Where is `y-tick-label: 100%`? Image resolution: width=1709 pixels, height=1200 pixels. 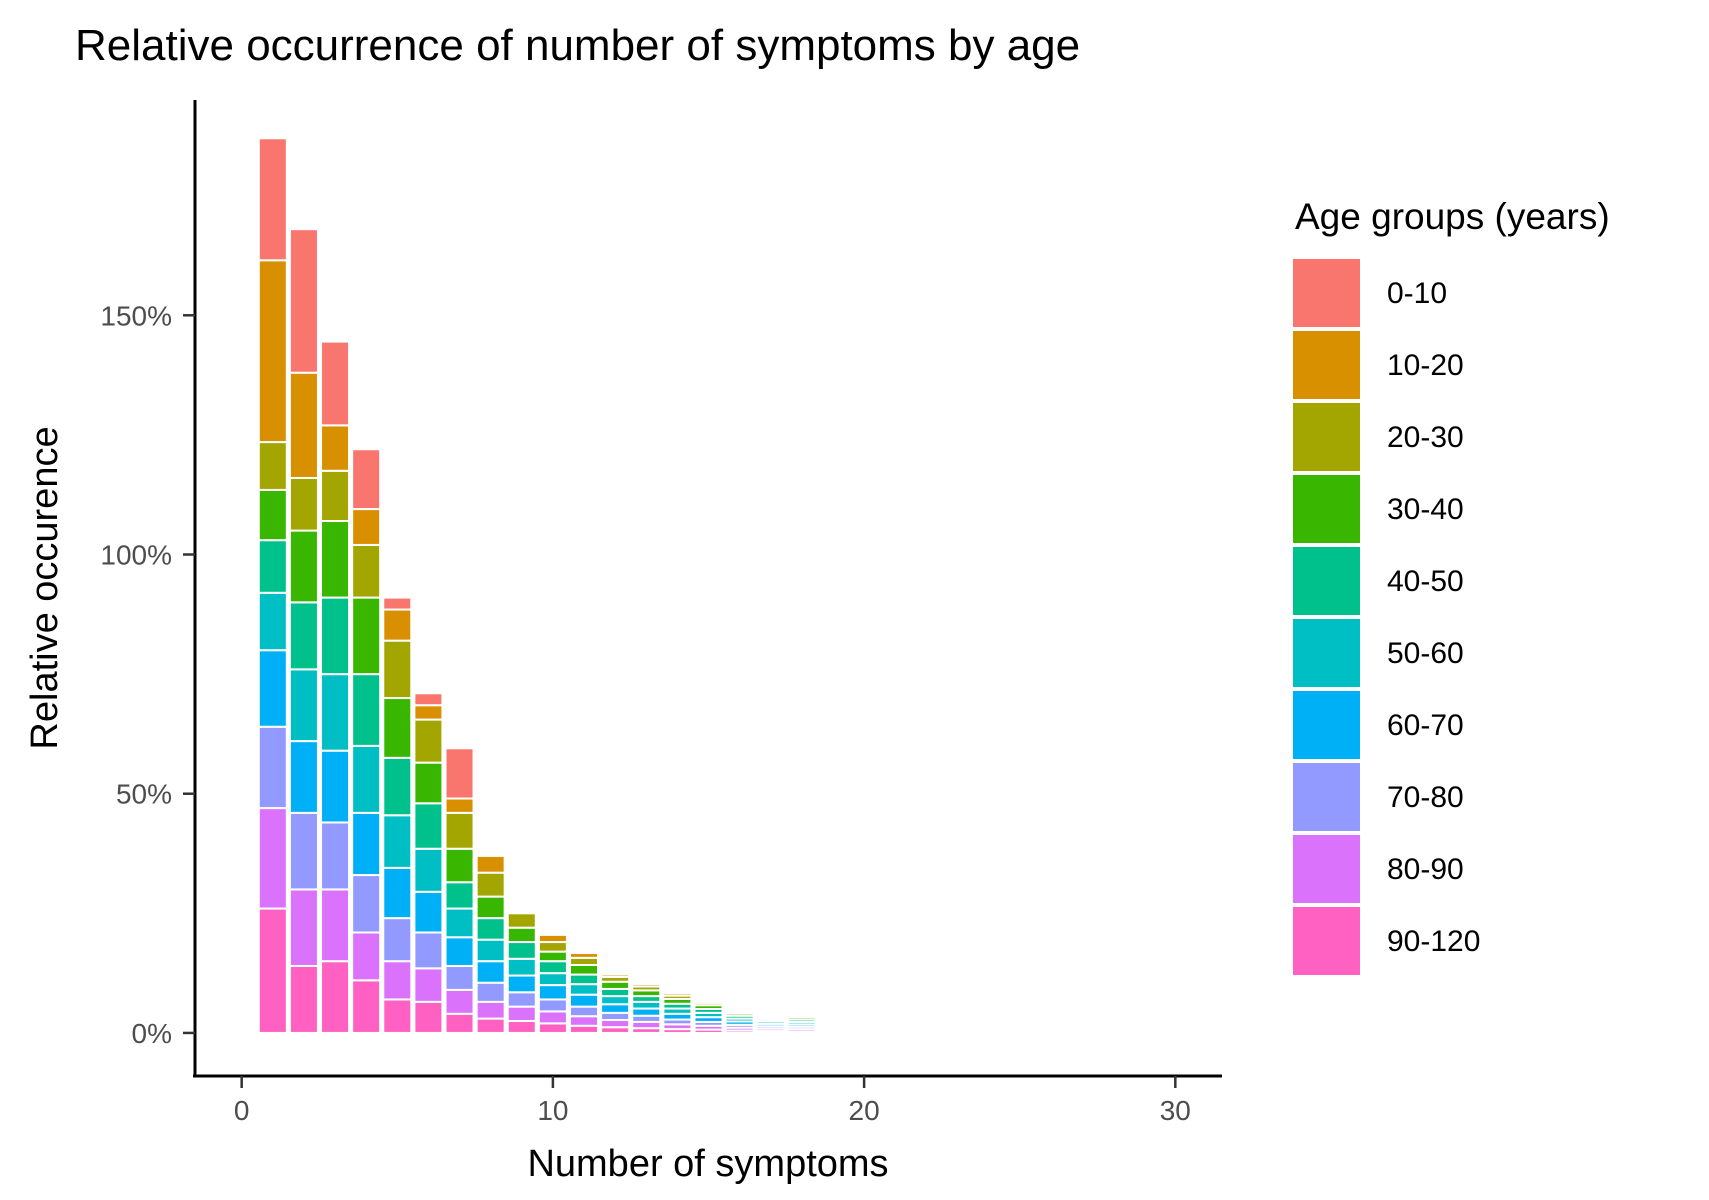
y-tick-label: 100% is located at coordinates (136, 555).